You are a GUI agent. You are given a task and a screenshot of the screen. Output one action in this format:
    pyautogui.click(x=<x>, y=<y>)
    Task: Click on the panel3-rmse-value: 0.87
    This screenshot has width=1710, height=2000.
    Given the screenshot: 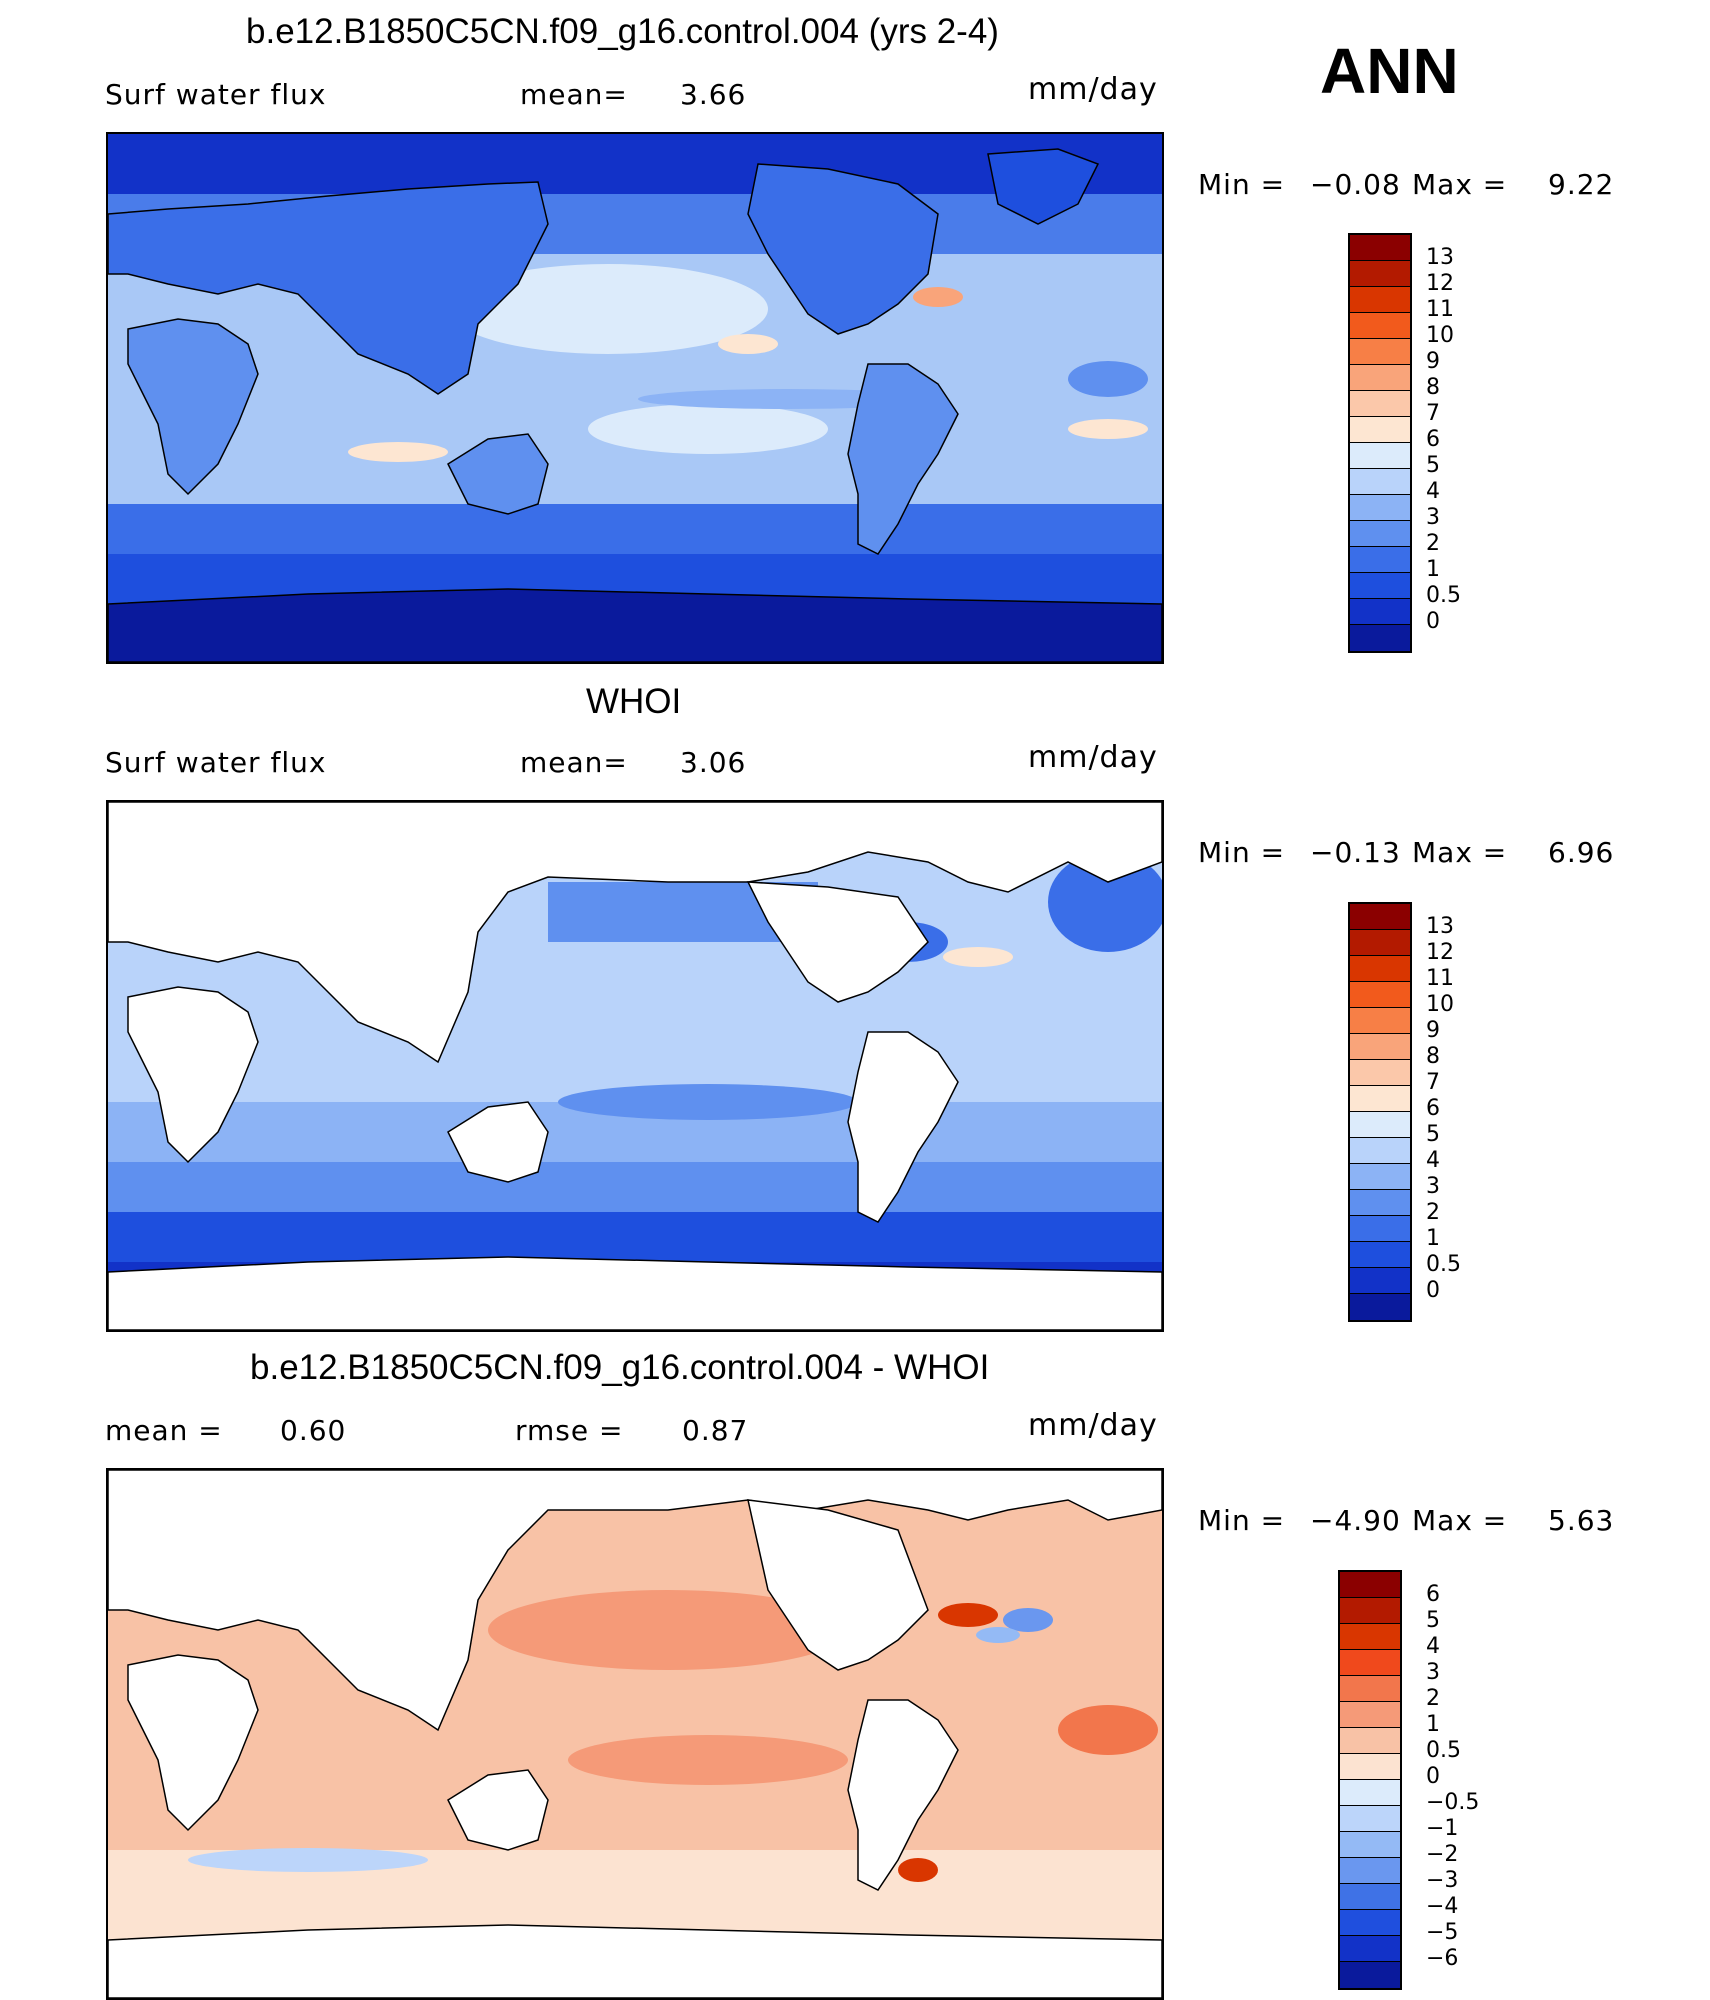 What is the action you would take?
    pyautogui.click(x=715, y=1430)
    